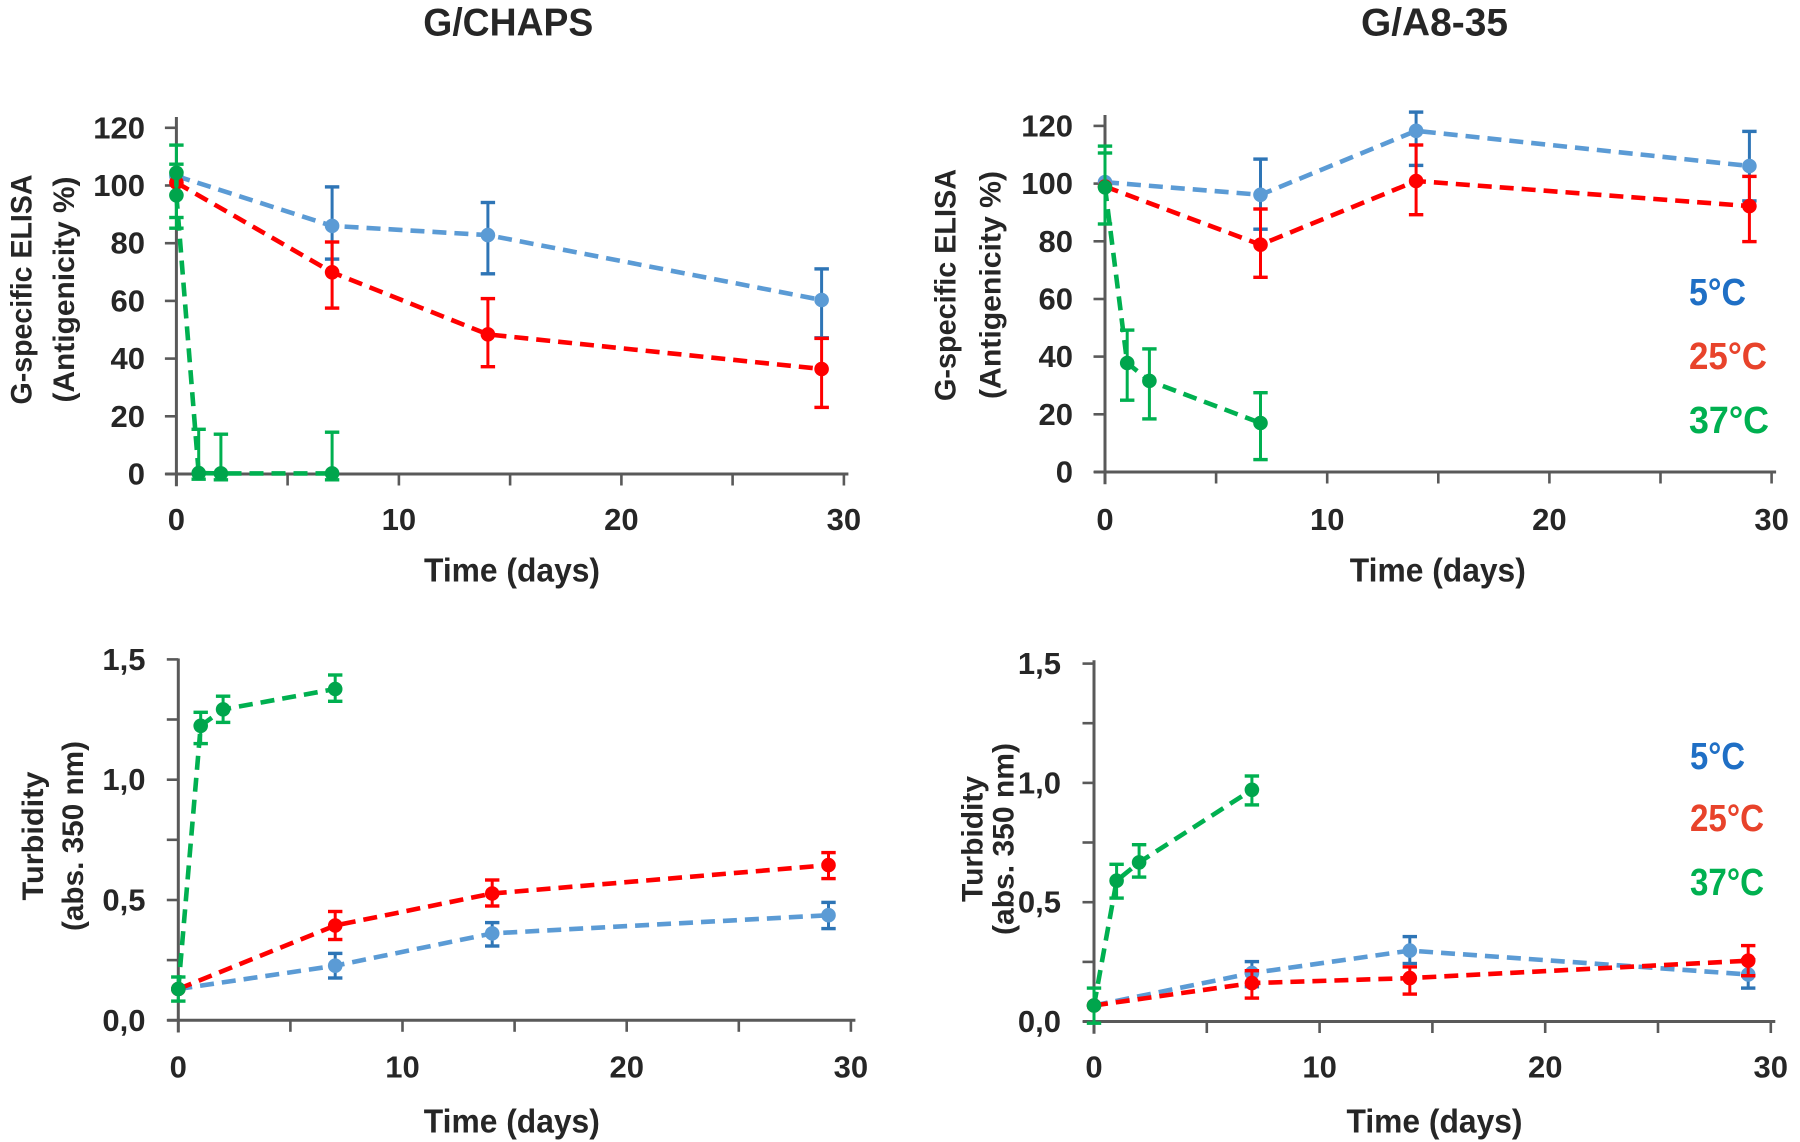 Image resolution: width=1800 pixels, height=1142 pixels. Describe the element at coordinates (1434, 23) in the screenshot. I see `svg-text: G/A8-35` at that location.